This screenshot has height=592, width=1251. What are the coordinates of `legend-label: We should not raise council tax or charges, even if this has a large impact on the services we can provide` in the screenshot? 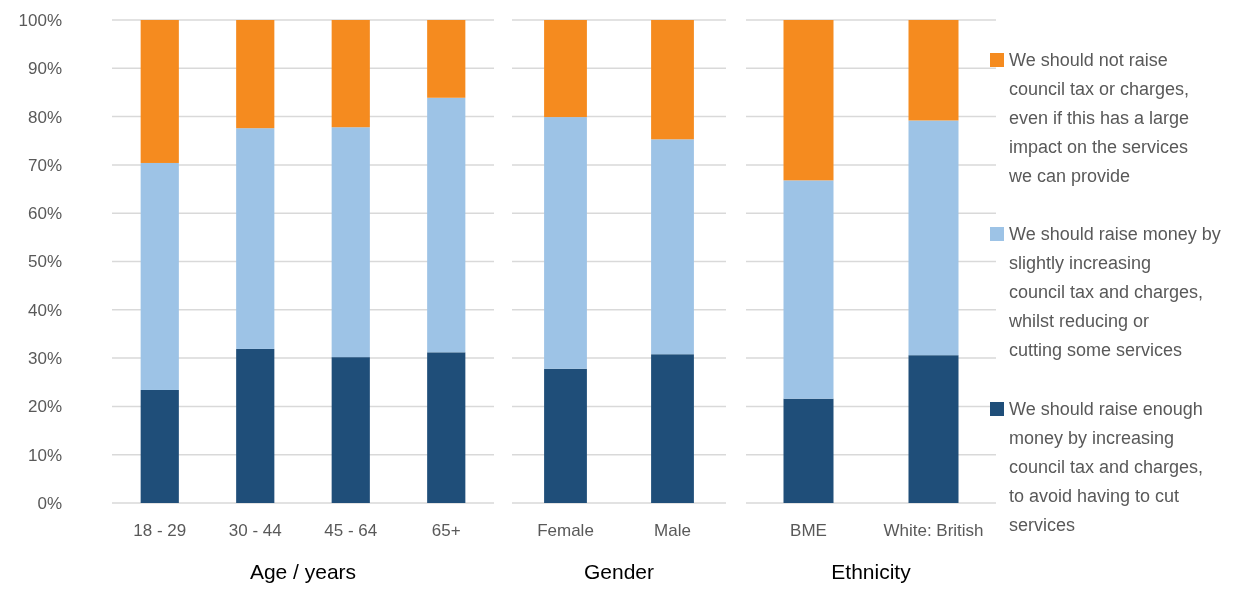 It's located at (1099, 118).